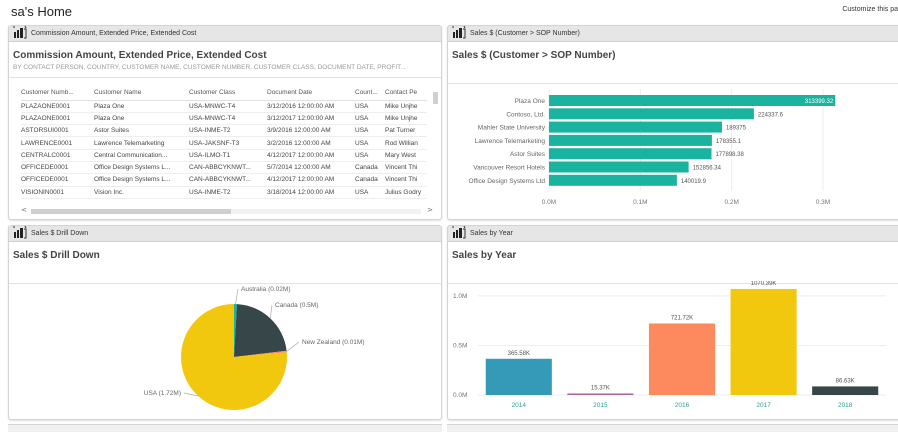 The image size is (898, 437). I want to click on x-tick-label: 0.1M, so click(640, 202).